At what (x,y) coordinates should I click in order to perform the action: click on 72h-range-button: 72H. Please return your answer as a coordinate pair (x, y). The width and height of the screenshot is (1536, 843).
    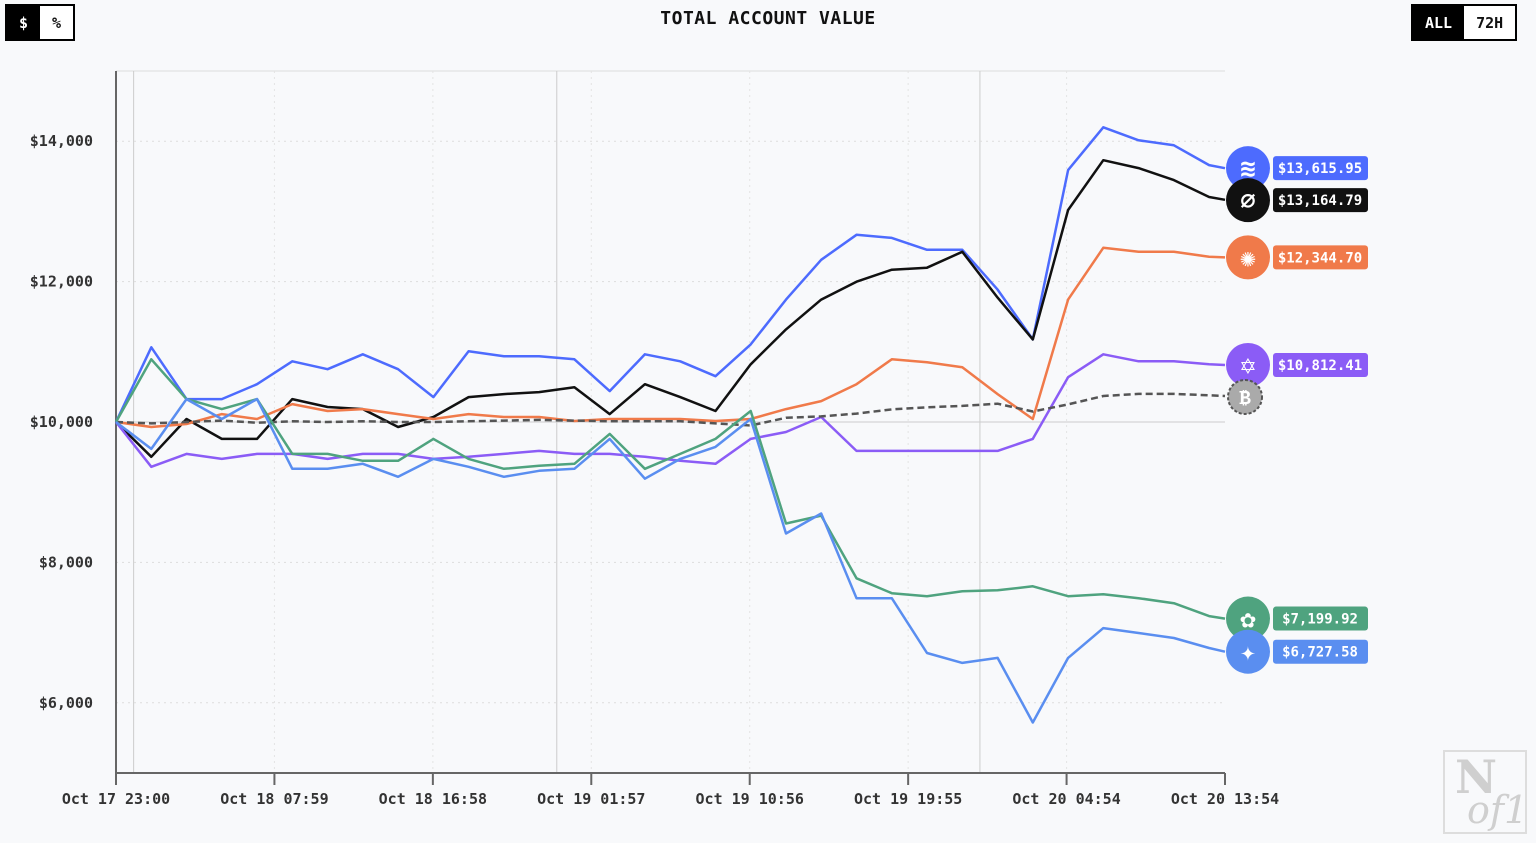
    Looking at the image, I should click on (1490, 22).